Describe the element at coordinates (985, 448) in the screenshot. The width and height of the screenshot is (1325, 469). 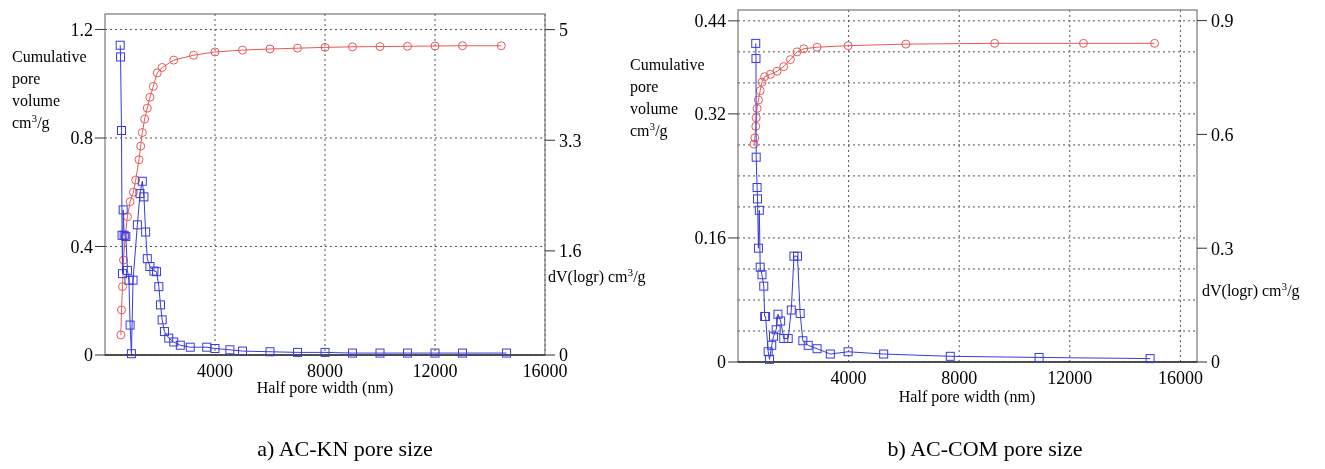
I see `text: b) AC-COM pore size` at that location.